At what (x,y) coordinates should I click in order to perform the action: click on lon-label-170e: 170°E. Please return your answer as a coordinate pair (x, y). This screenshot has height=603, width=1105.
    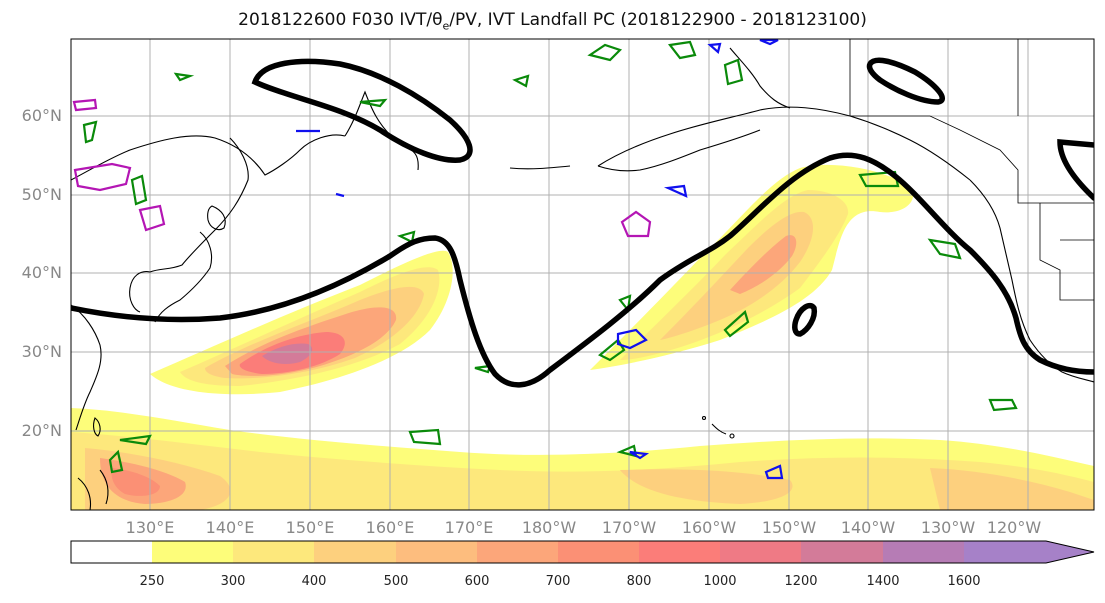
    Looking at the image, I should click on (469, 527).